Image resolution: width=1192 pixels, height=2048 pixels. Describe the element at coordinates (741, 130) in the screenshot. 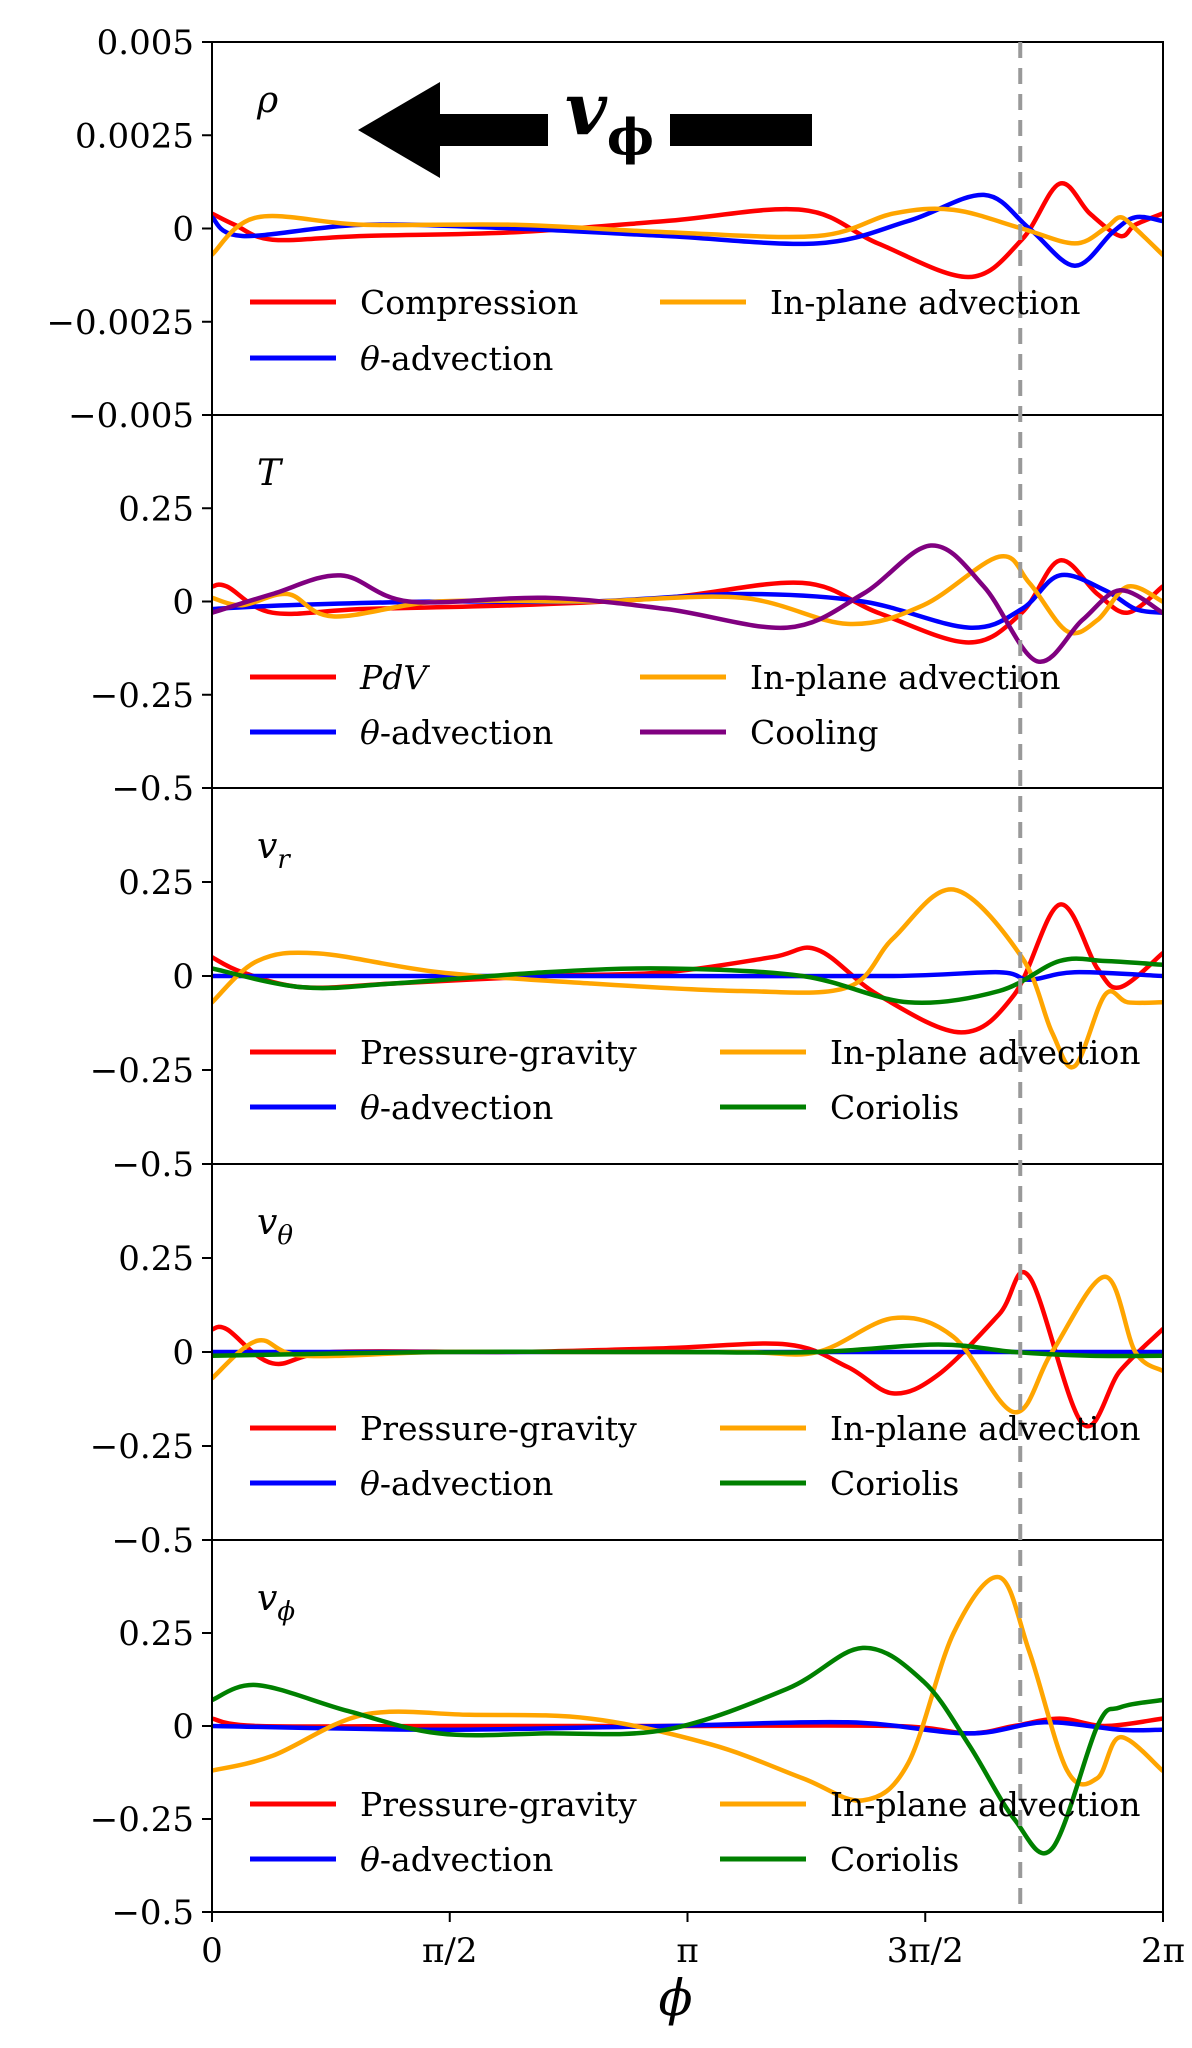

I see `arrow-tail-bar` at that location.